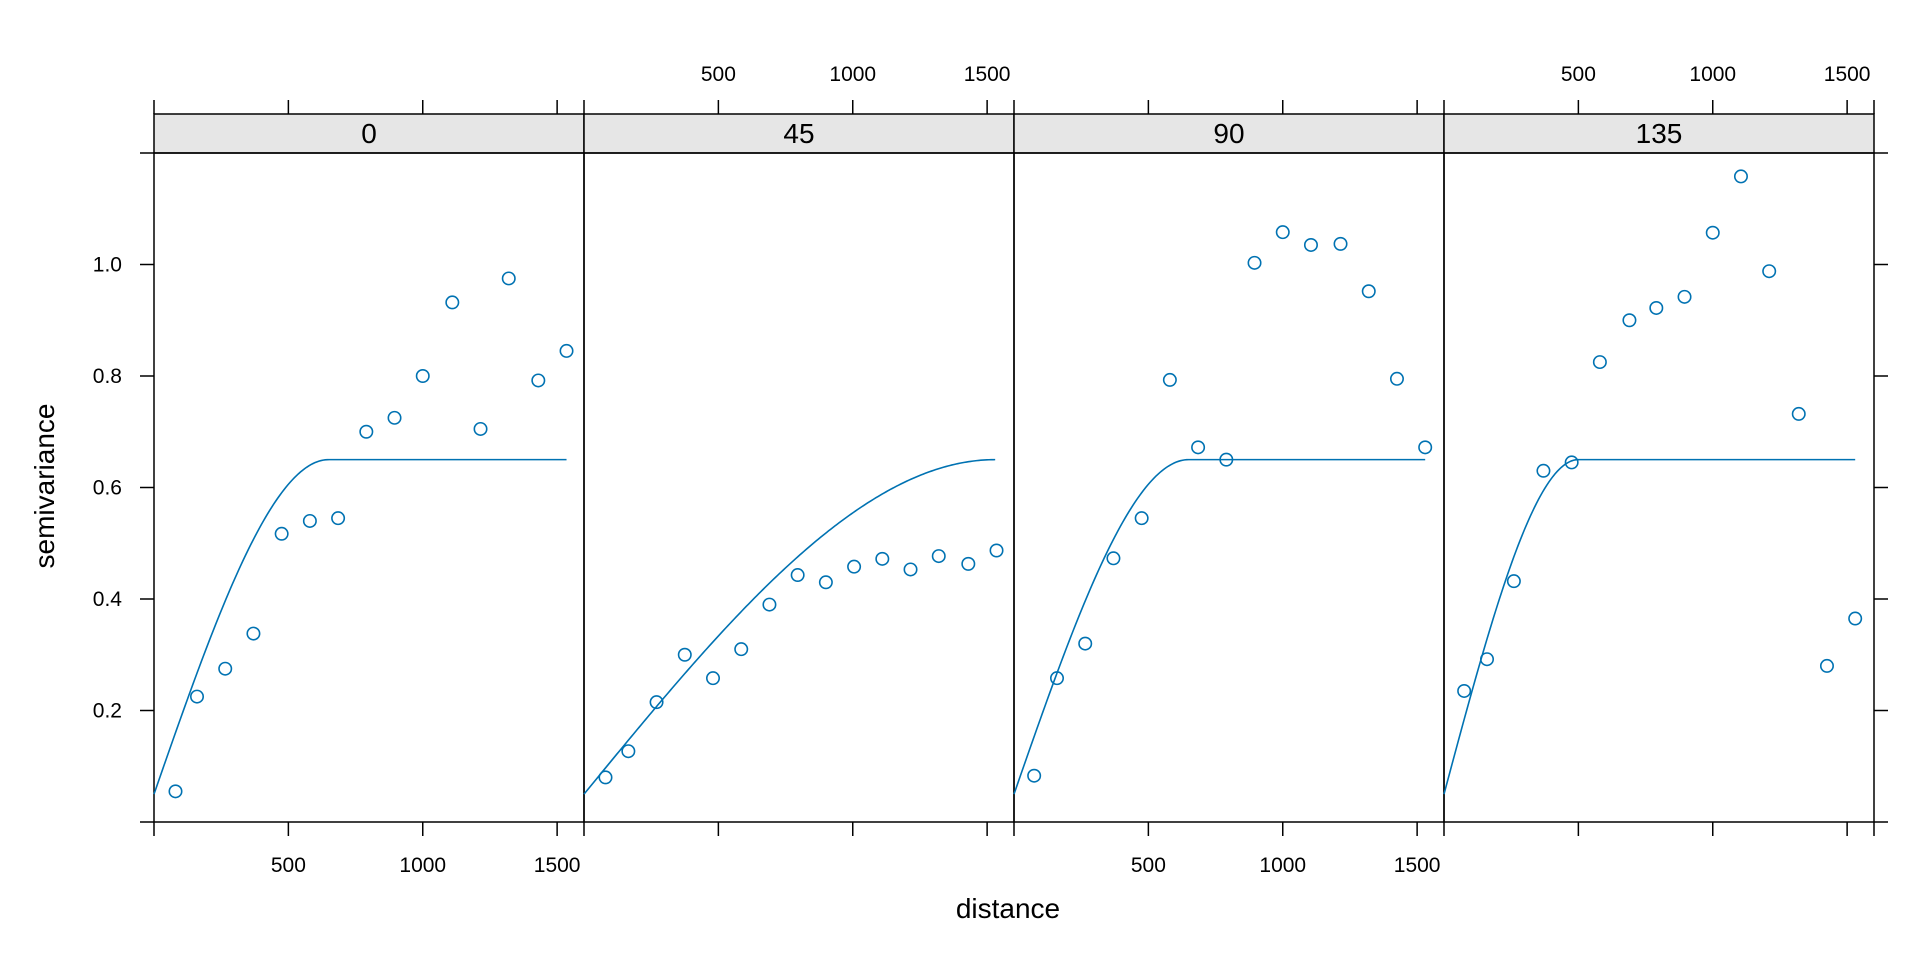 Image resolution: width=1920 pixels, height=965 pixels. I want to click on x-tick-label-0-500: 500, so click(288, 865).